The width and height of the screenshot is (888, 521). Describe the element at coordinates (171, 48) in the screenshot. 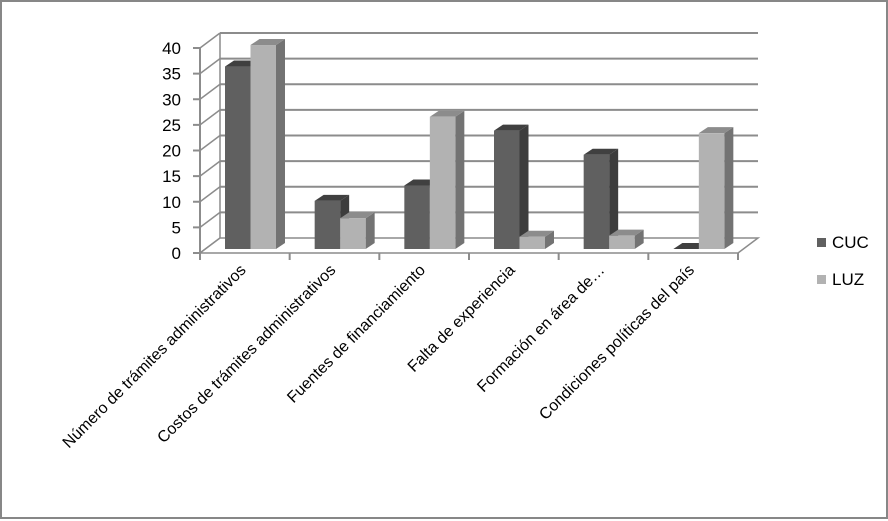

I see `y-tick-label: 40` at that location.